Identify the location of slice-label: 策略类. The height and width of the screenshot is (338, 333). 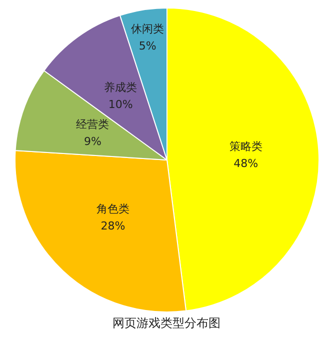
(245, 147).